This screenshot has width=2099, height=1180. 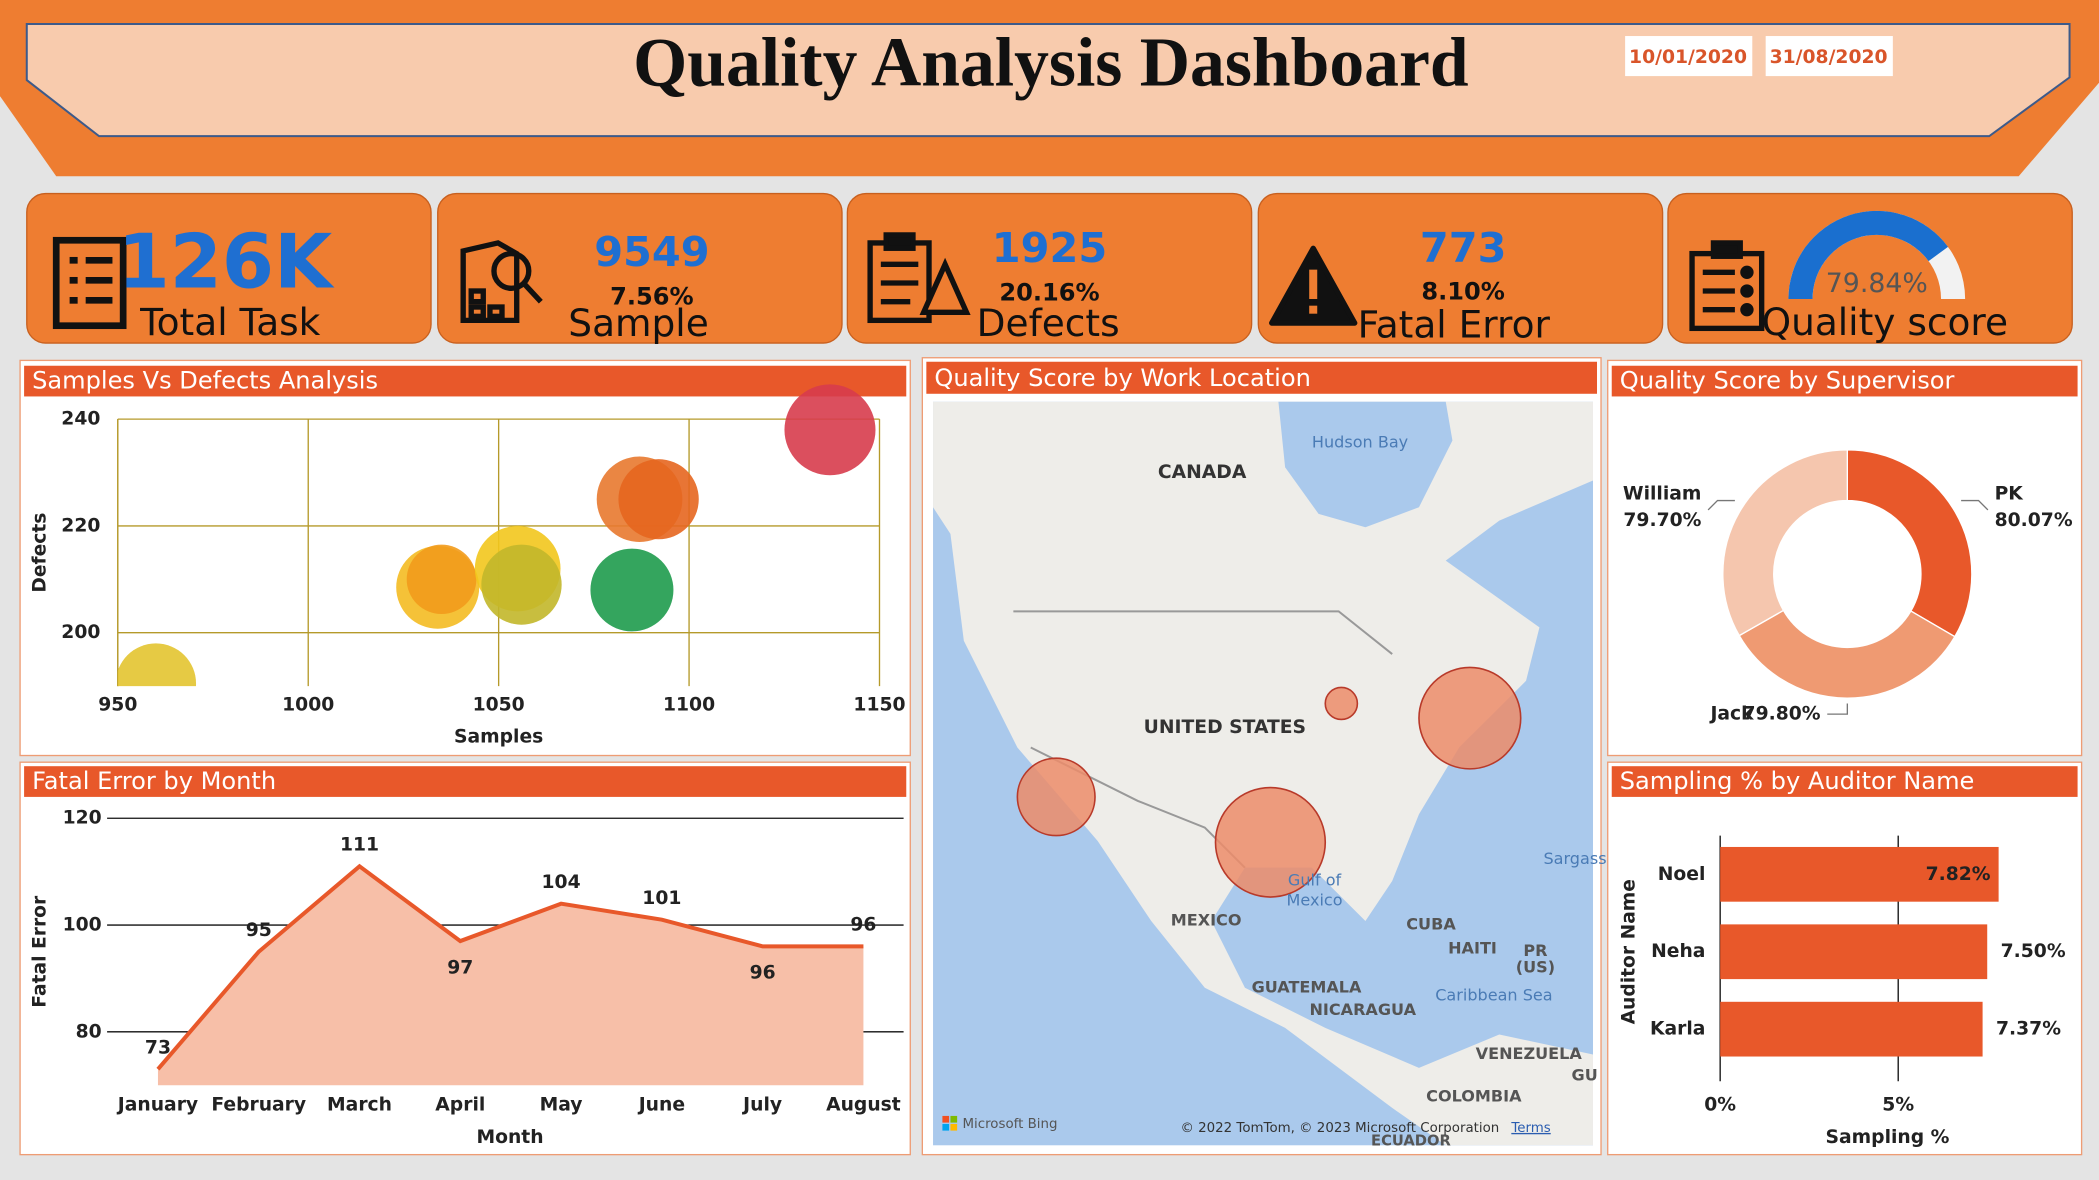 What do you see at coordinates (509, 1137) in the screenshot?
I see `x-axis-label: Month` at bounding box center [509, 1137].